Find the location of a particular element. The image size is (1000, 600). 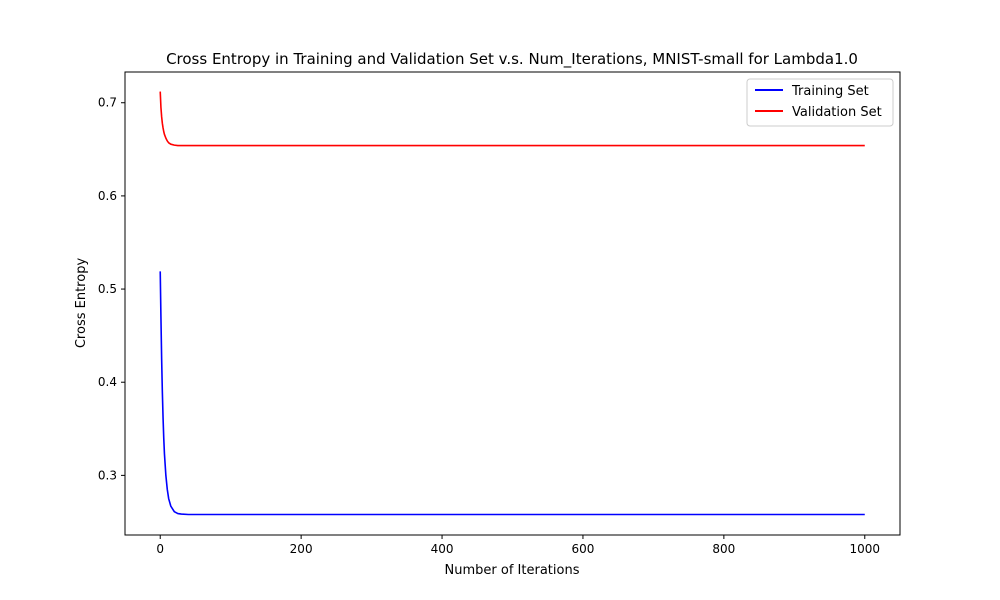

x-tick-label: 200 is located at coordinates (301, 549).